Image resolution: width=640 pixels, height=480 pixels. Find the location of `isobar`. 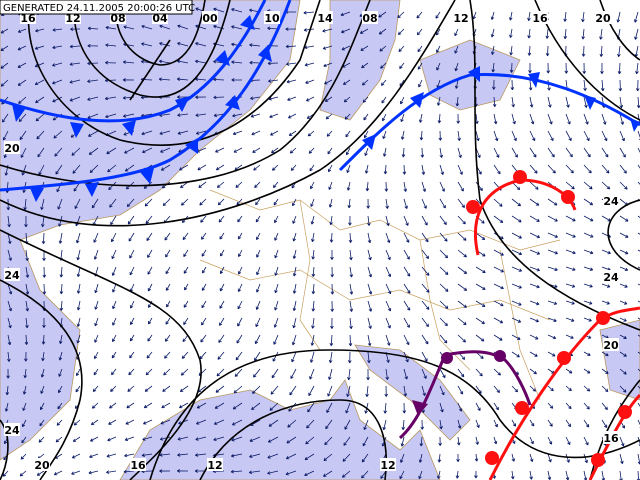

isobar is located at coordinates (160, 33).